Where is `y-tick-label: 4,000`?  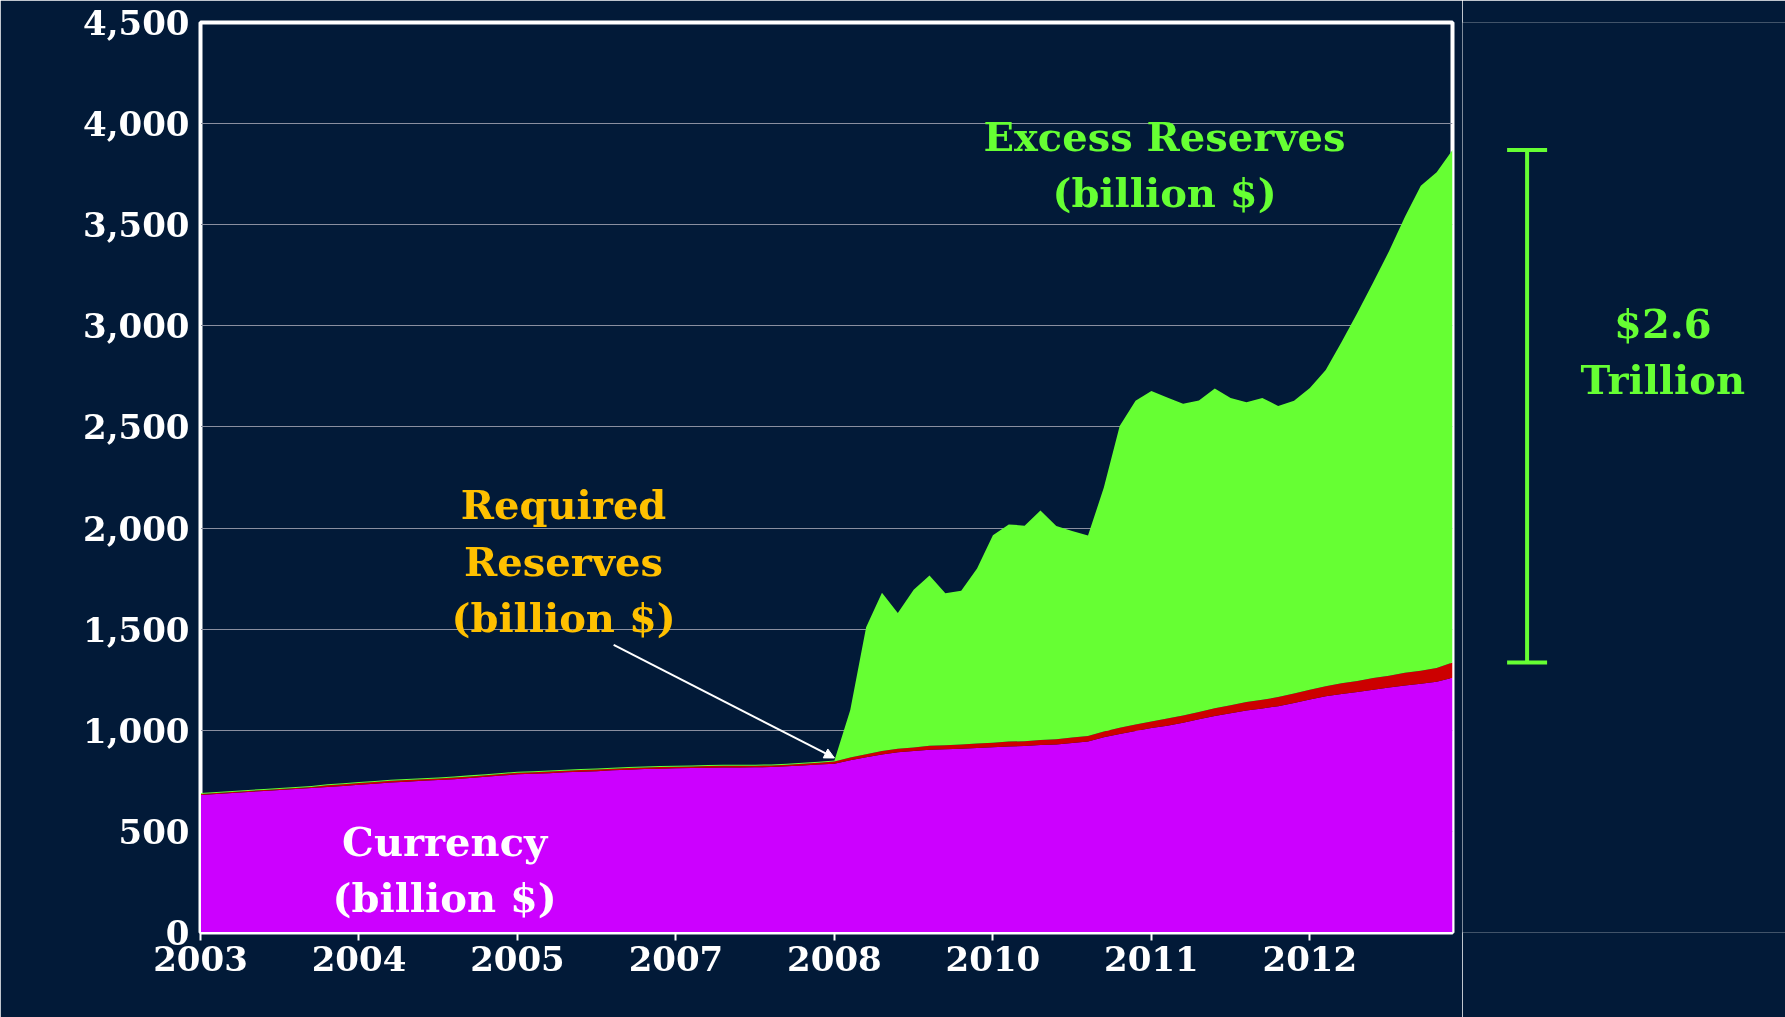
y-tick-label: 4,000 is located at coordinates (136, 124).